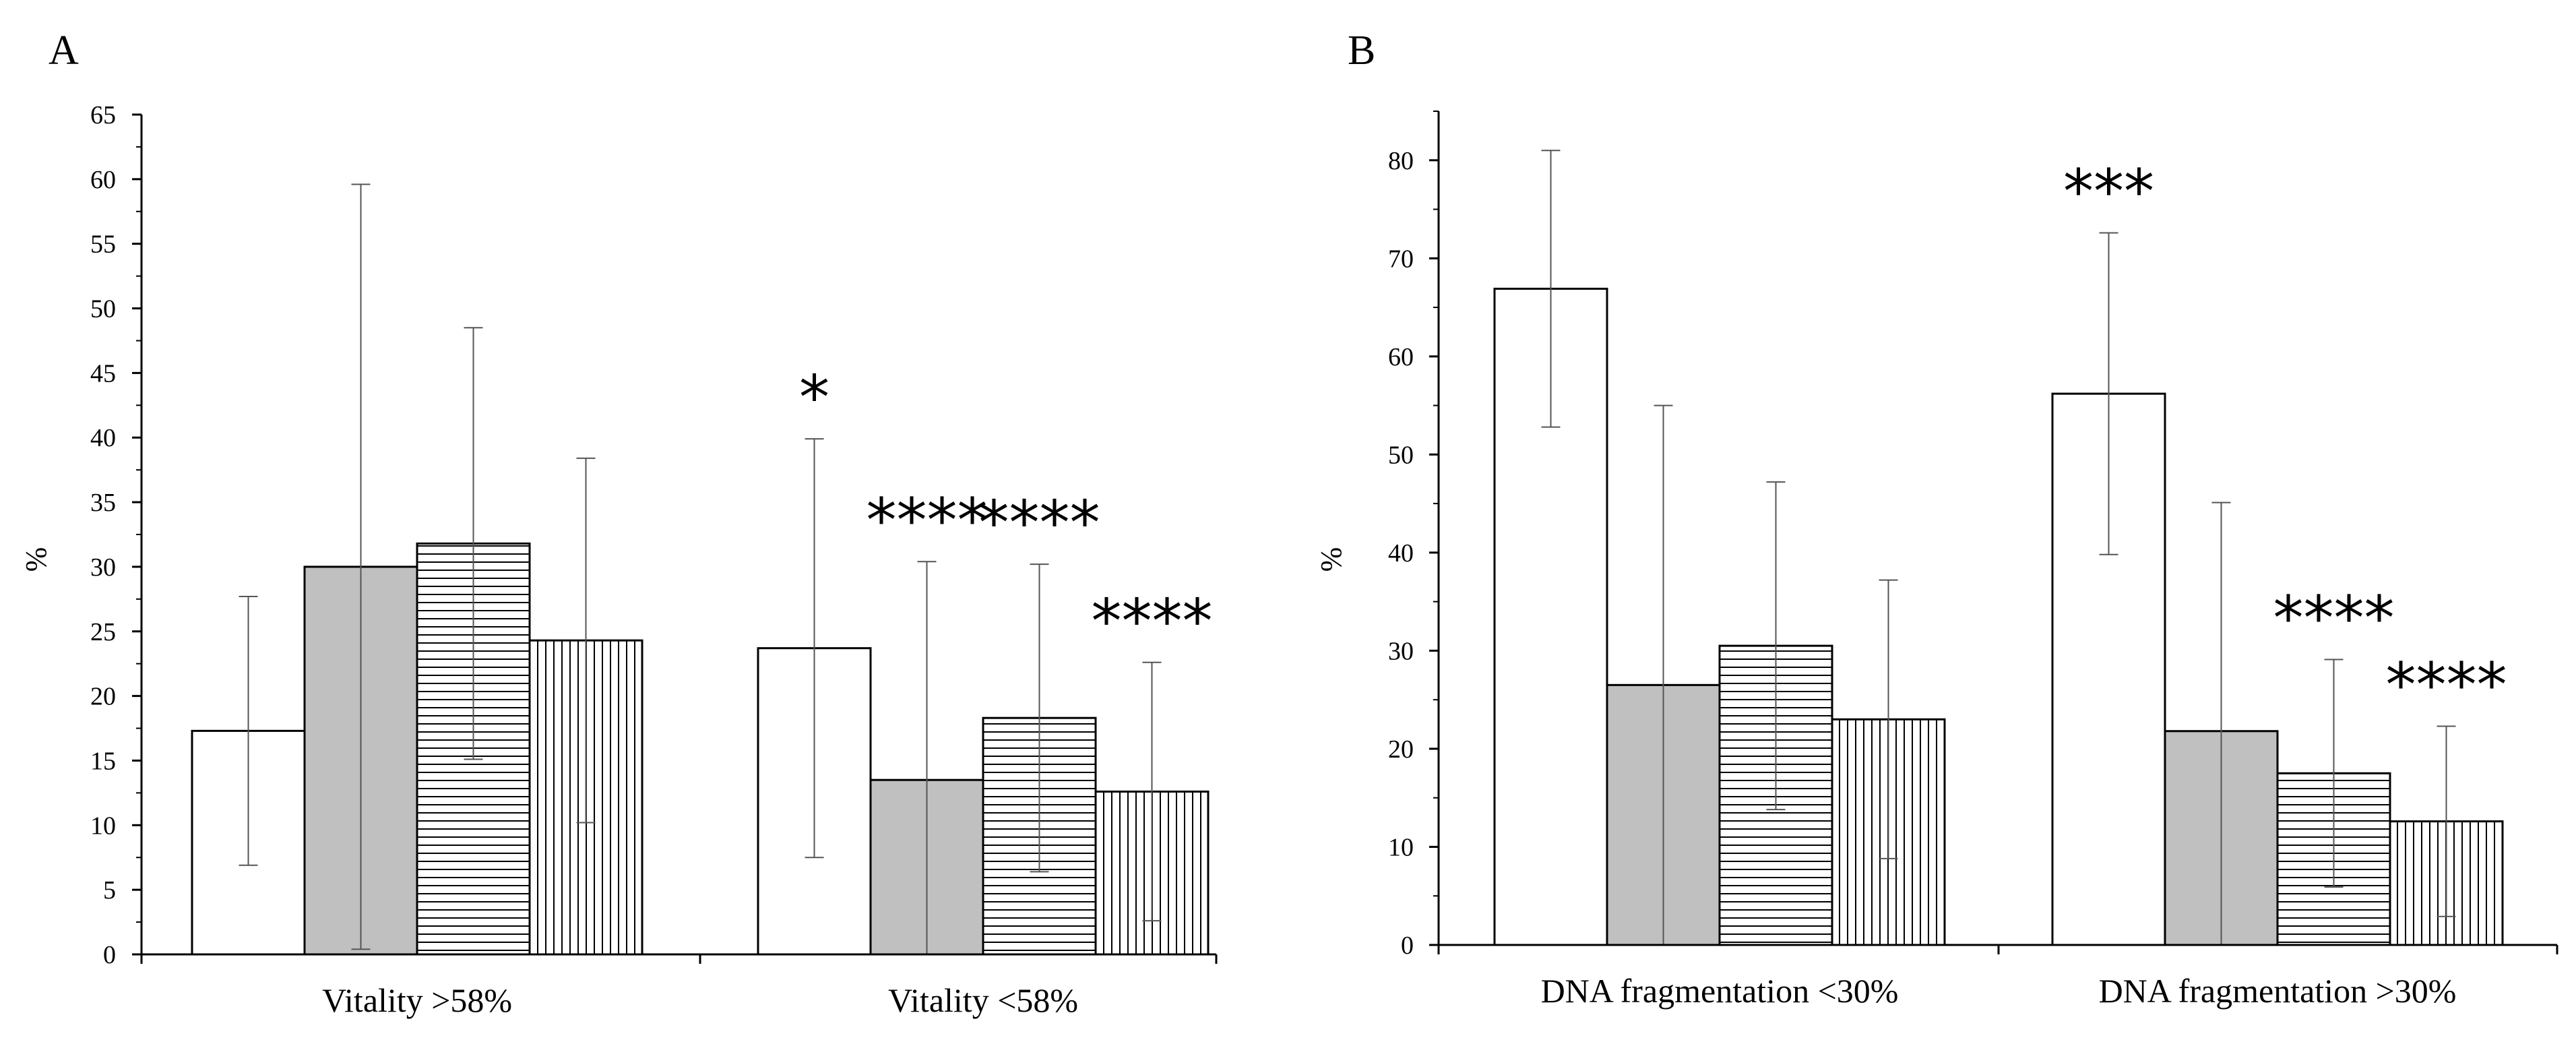 Image resolution: width=2576 pixels, height=1042 pixels. What do you see at coordinates (103, 438) in the screenshot?
I see `panel-a-y-tick-label: 40` at bounding box center [103, 438].